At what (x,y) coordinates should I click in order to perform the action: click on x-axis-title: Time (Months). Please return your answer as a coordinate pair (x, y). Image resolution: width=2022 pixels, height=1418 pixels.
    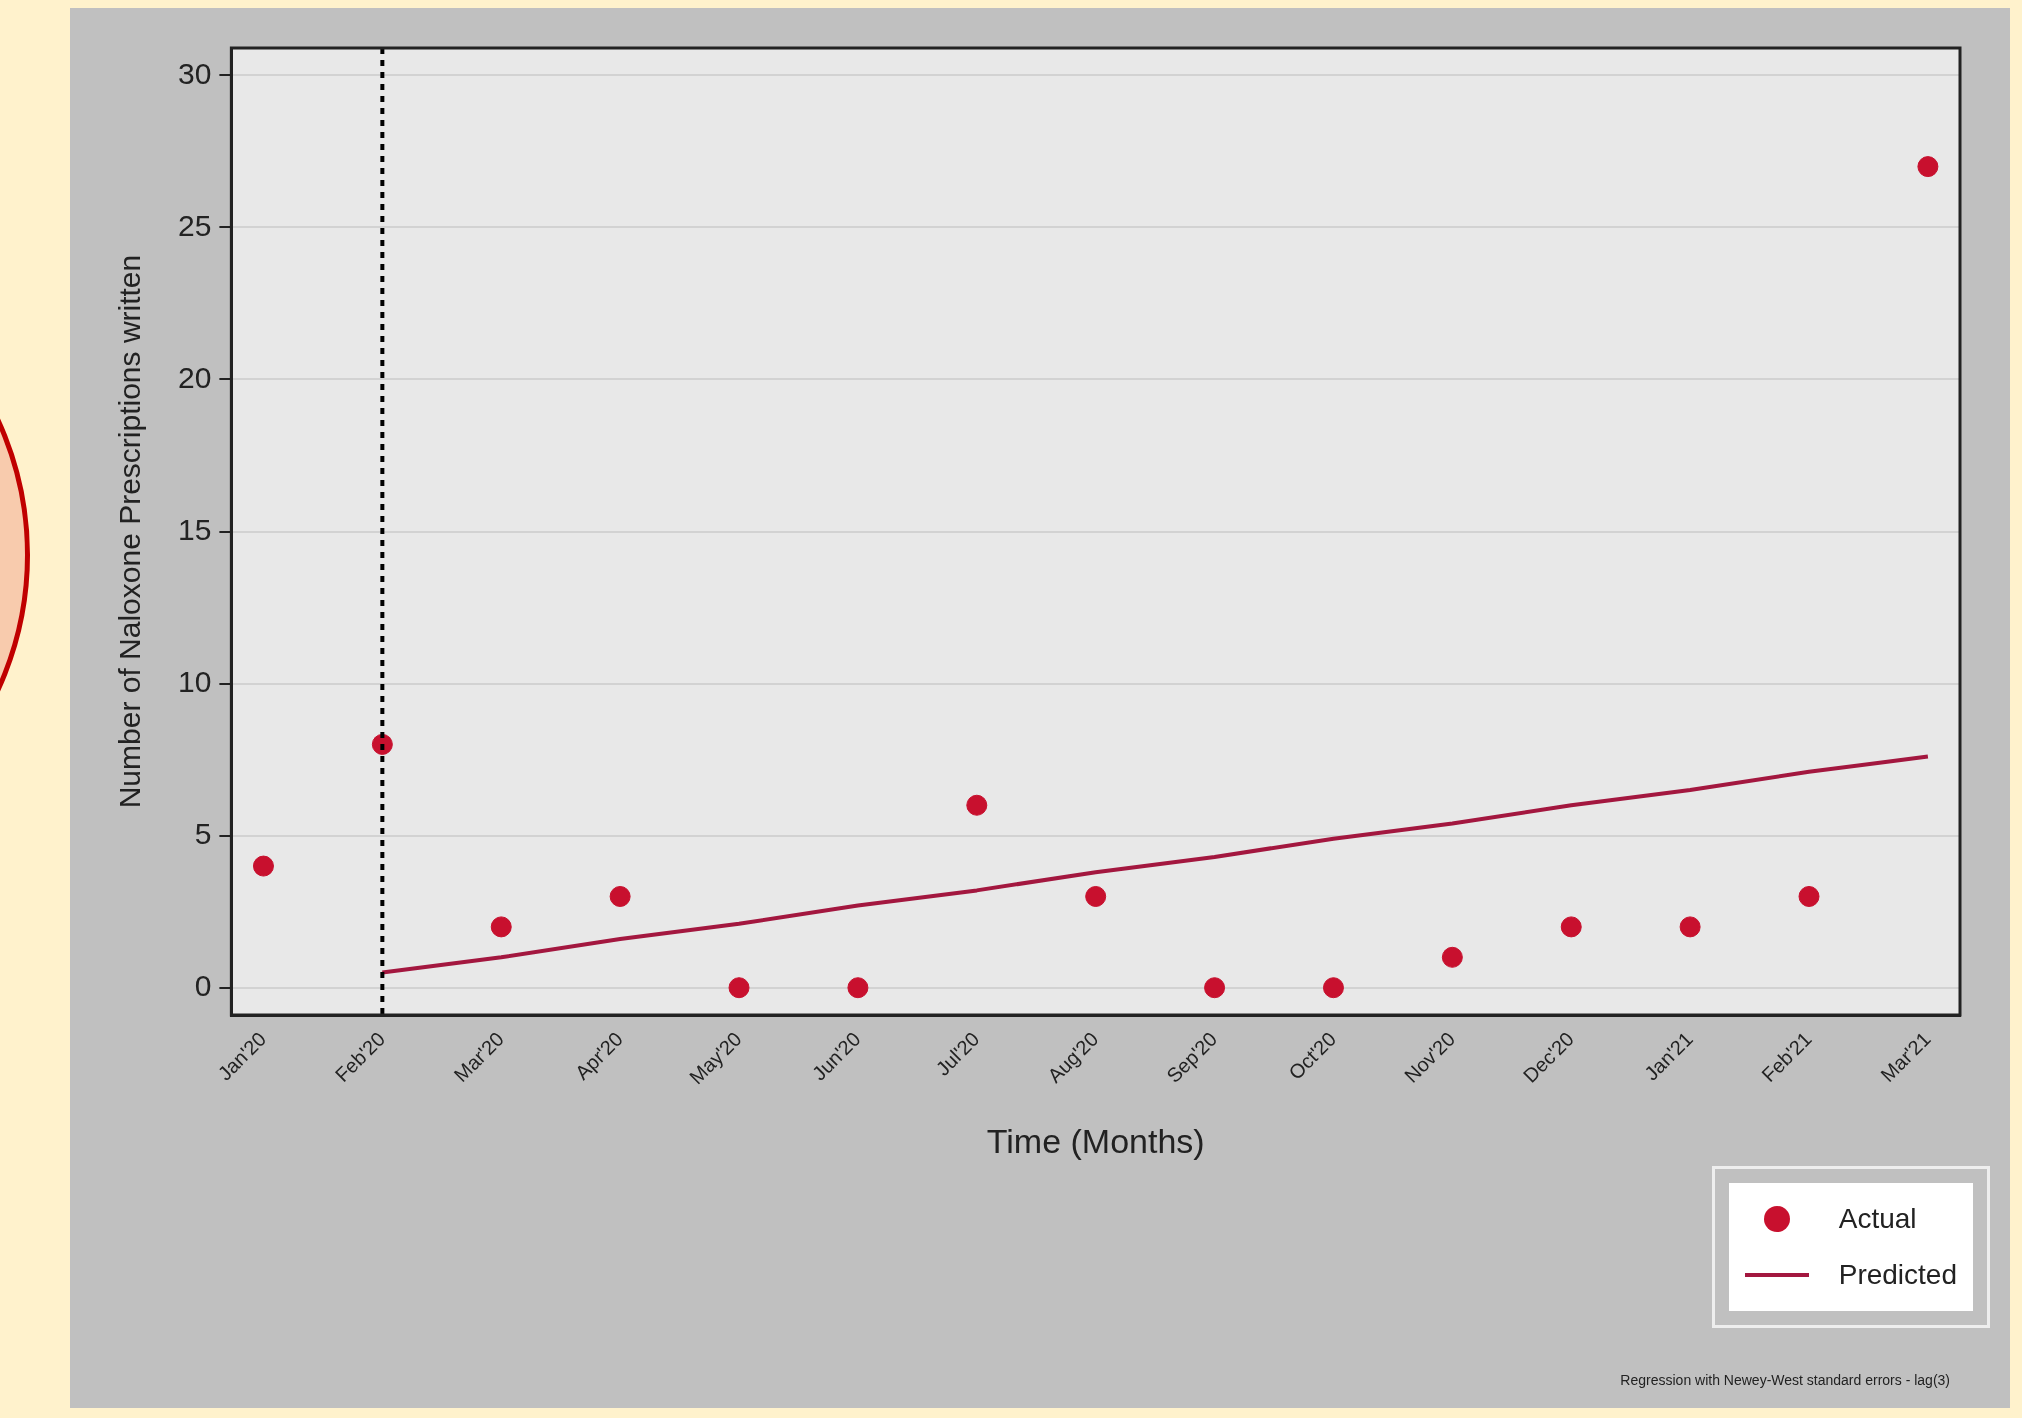
    Looking at the image, I should click on (1095, 1140).